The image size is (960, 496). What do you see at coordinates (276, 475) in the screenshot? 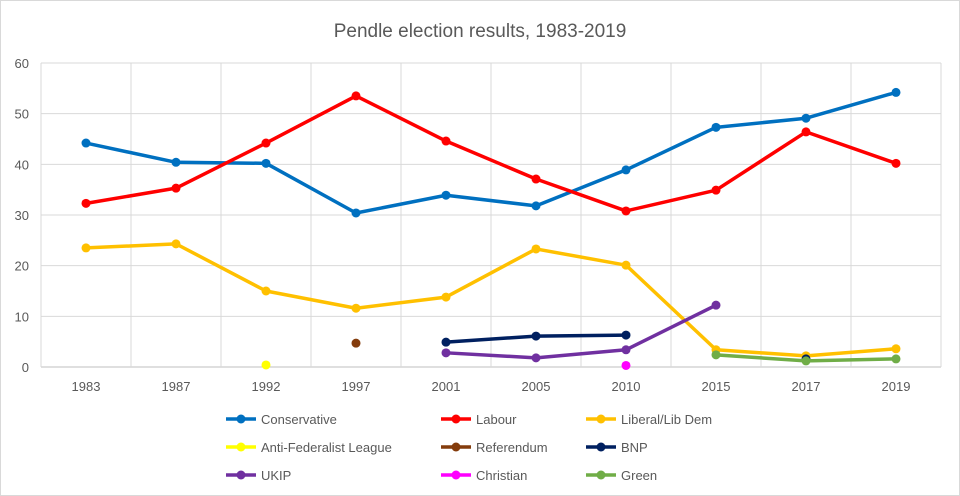
I see `legend-label: UKIP` at bounding box center [276, 475].